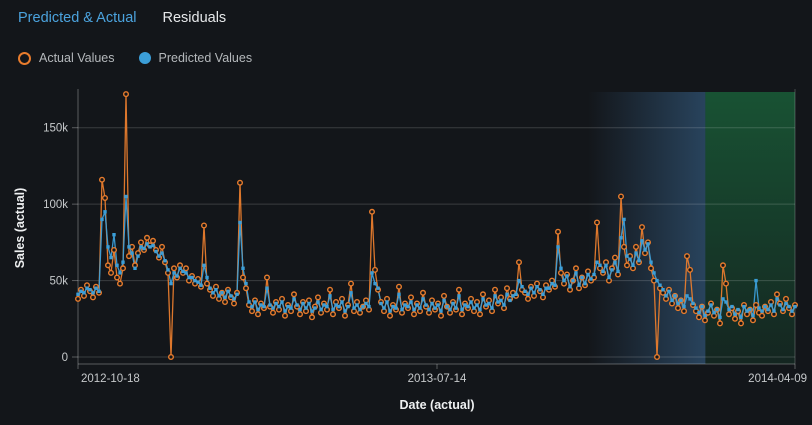  Describe the element at coordinates (195, 58) in the screenshot. I see `legend-item-predicted: Predicted Values` at that location.